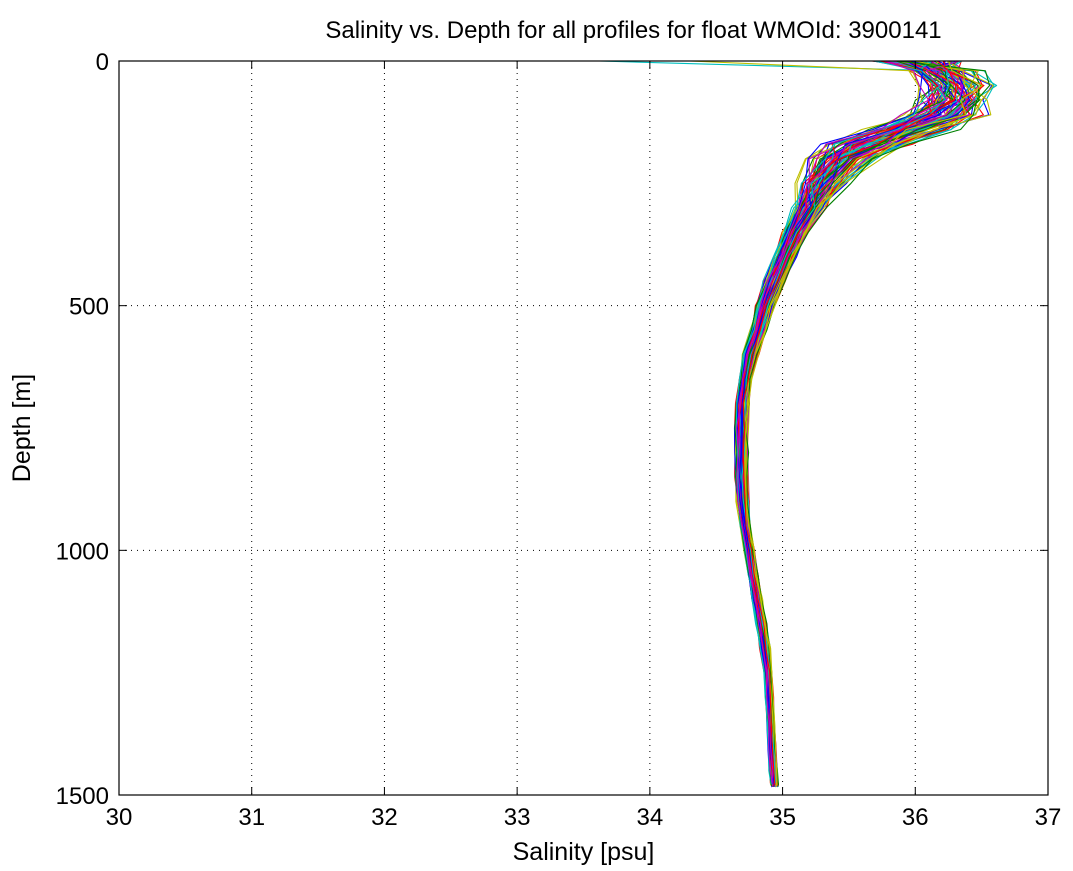  I want to click on y-tick-label: 1500, so click(82, 796).